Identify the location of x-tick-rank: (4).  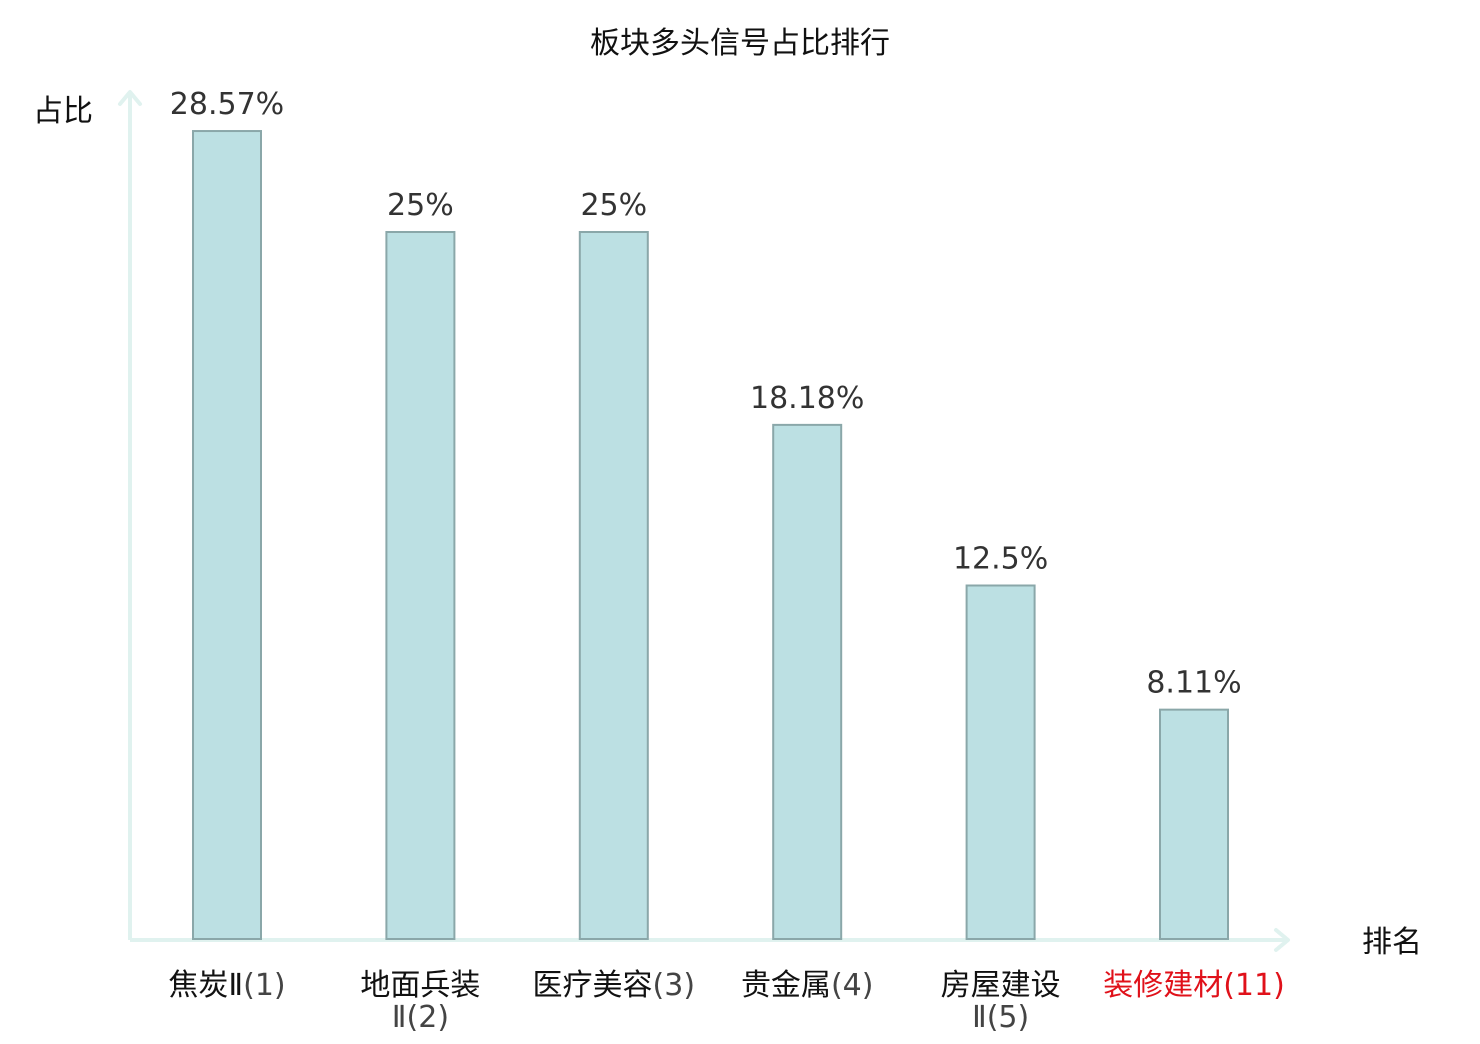
(852, 985).